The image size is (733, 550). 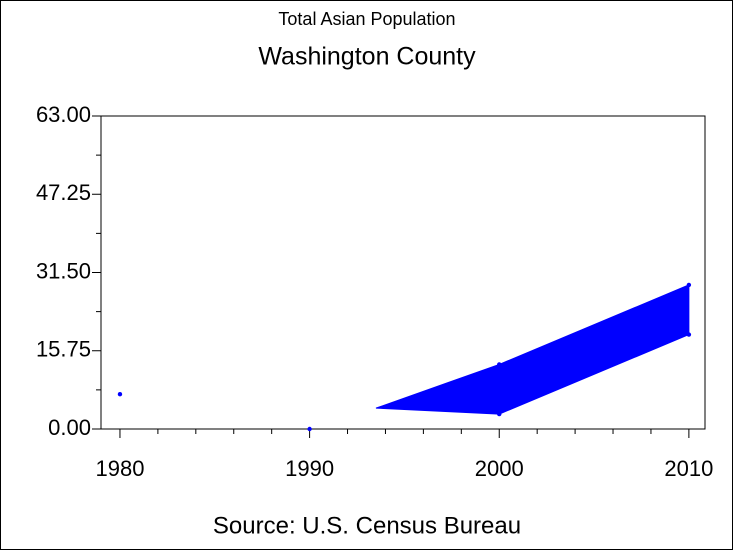 What do you see at coordinates (688, 468) in the screenshot?
I see `x-tick-label: 2010` at bounding box center [688, 468].